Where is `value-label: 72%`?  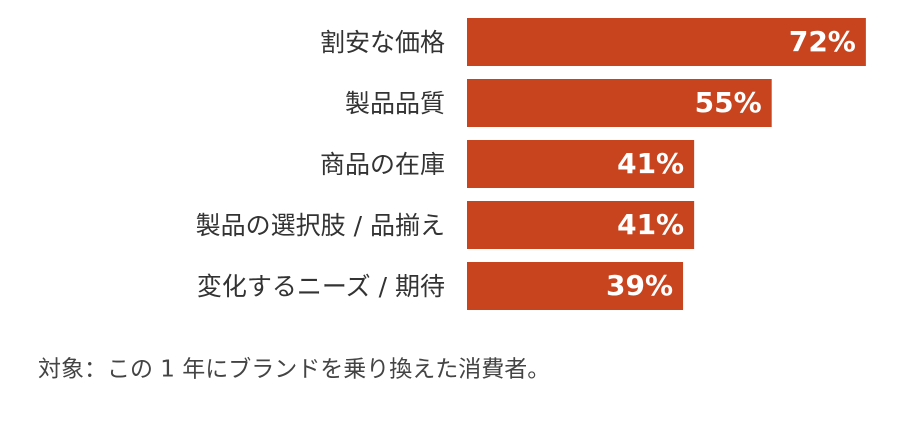 value-label: 72% is located at coordinates (822, 41).